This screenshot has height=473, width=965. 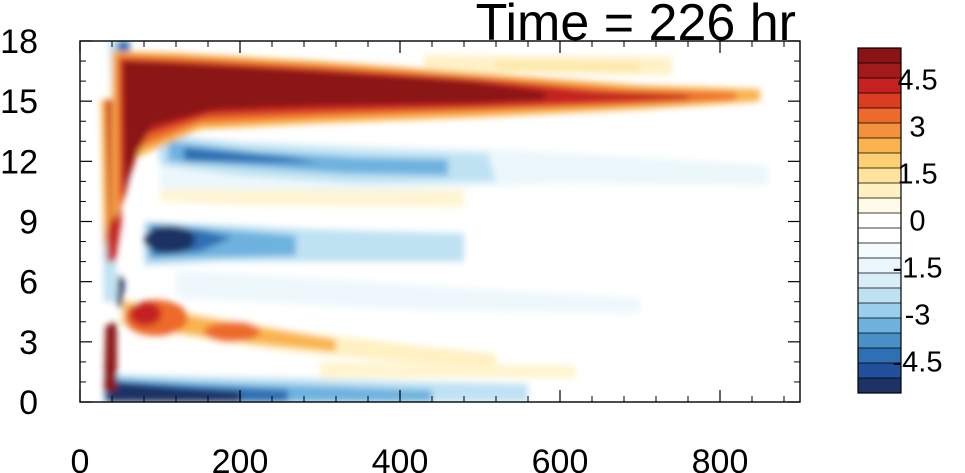 What do you see at coordinates (80, 458) in the screenshot?
I see `x-tick-label: 0` at bounding box center [80, 458].